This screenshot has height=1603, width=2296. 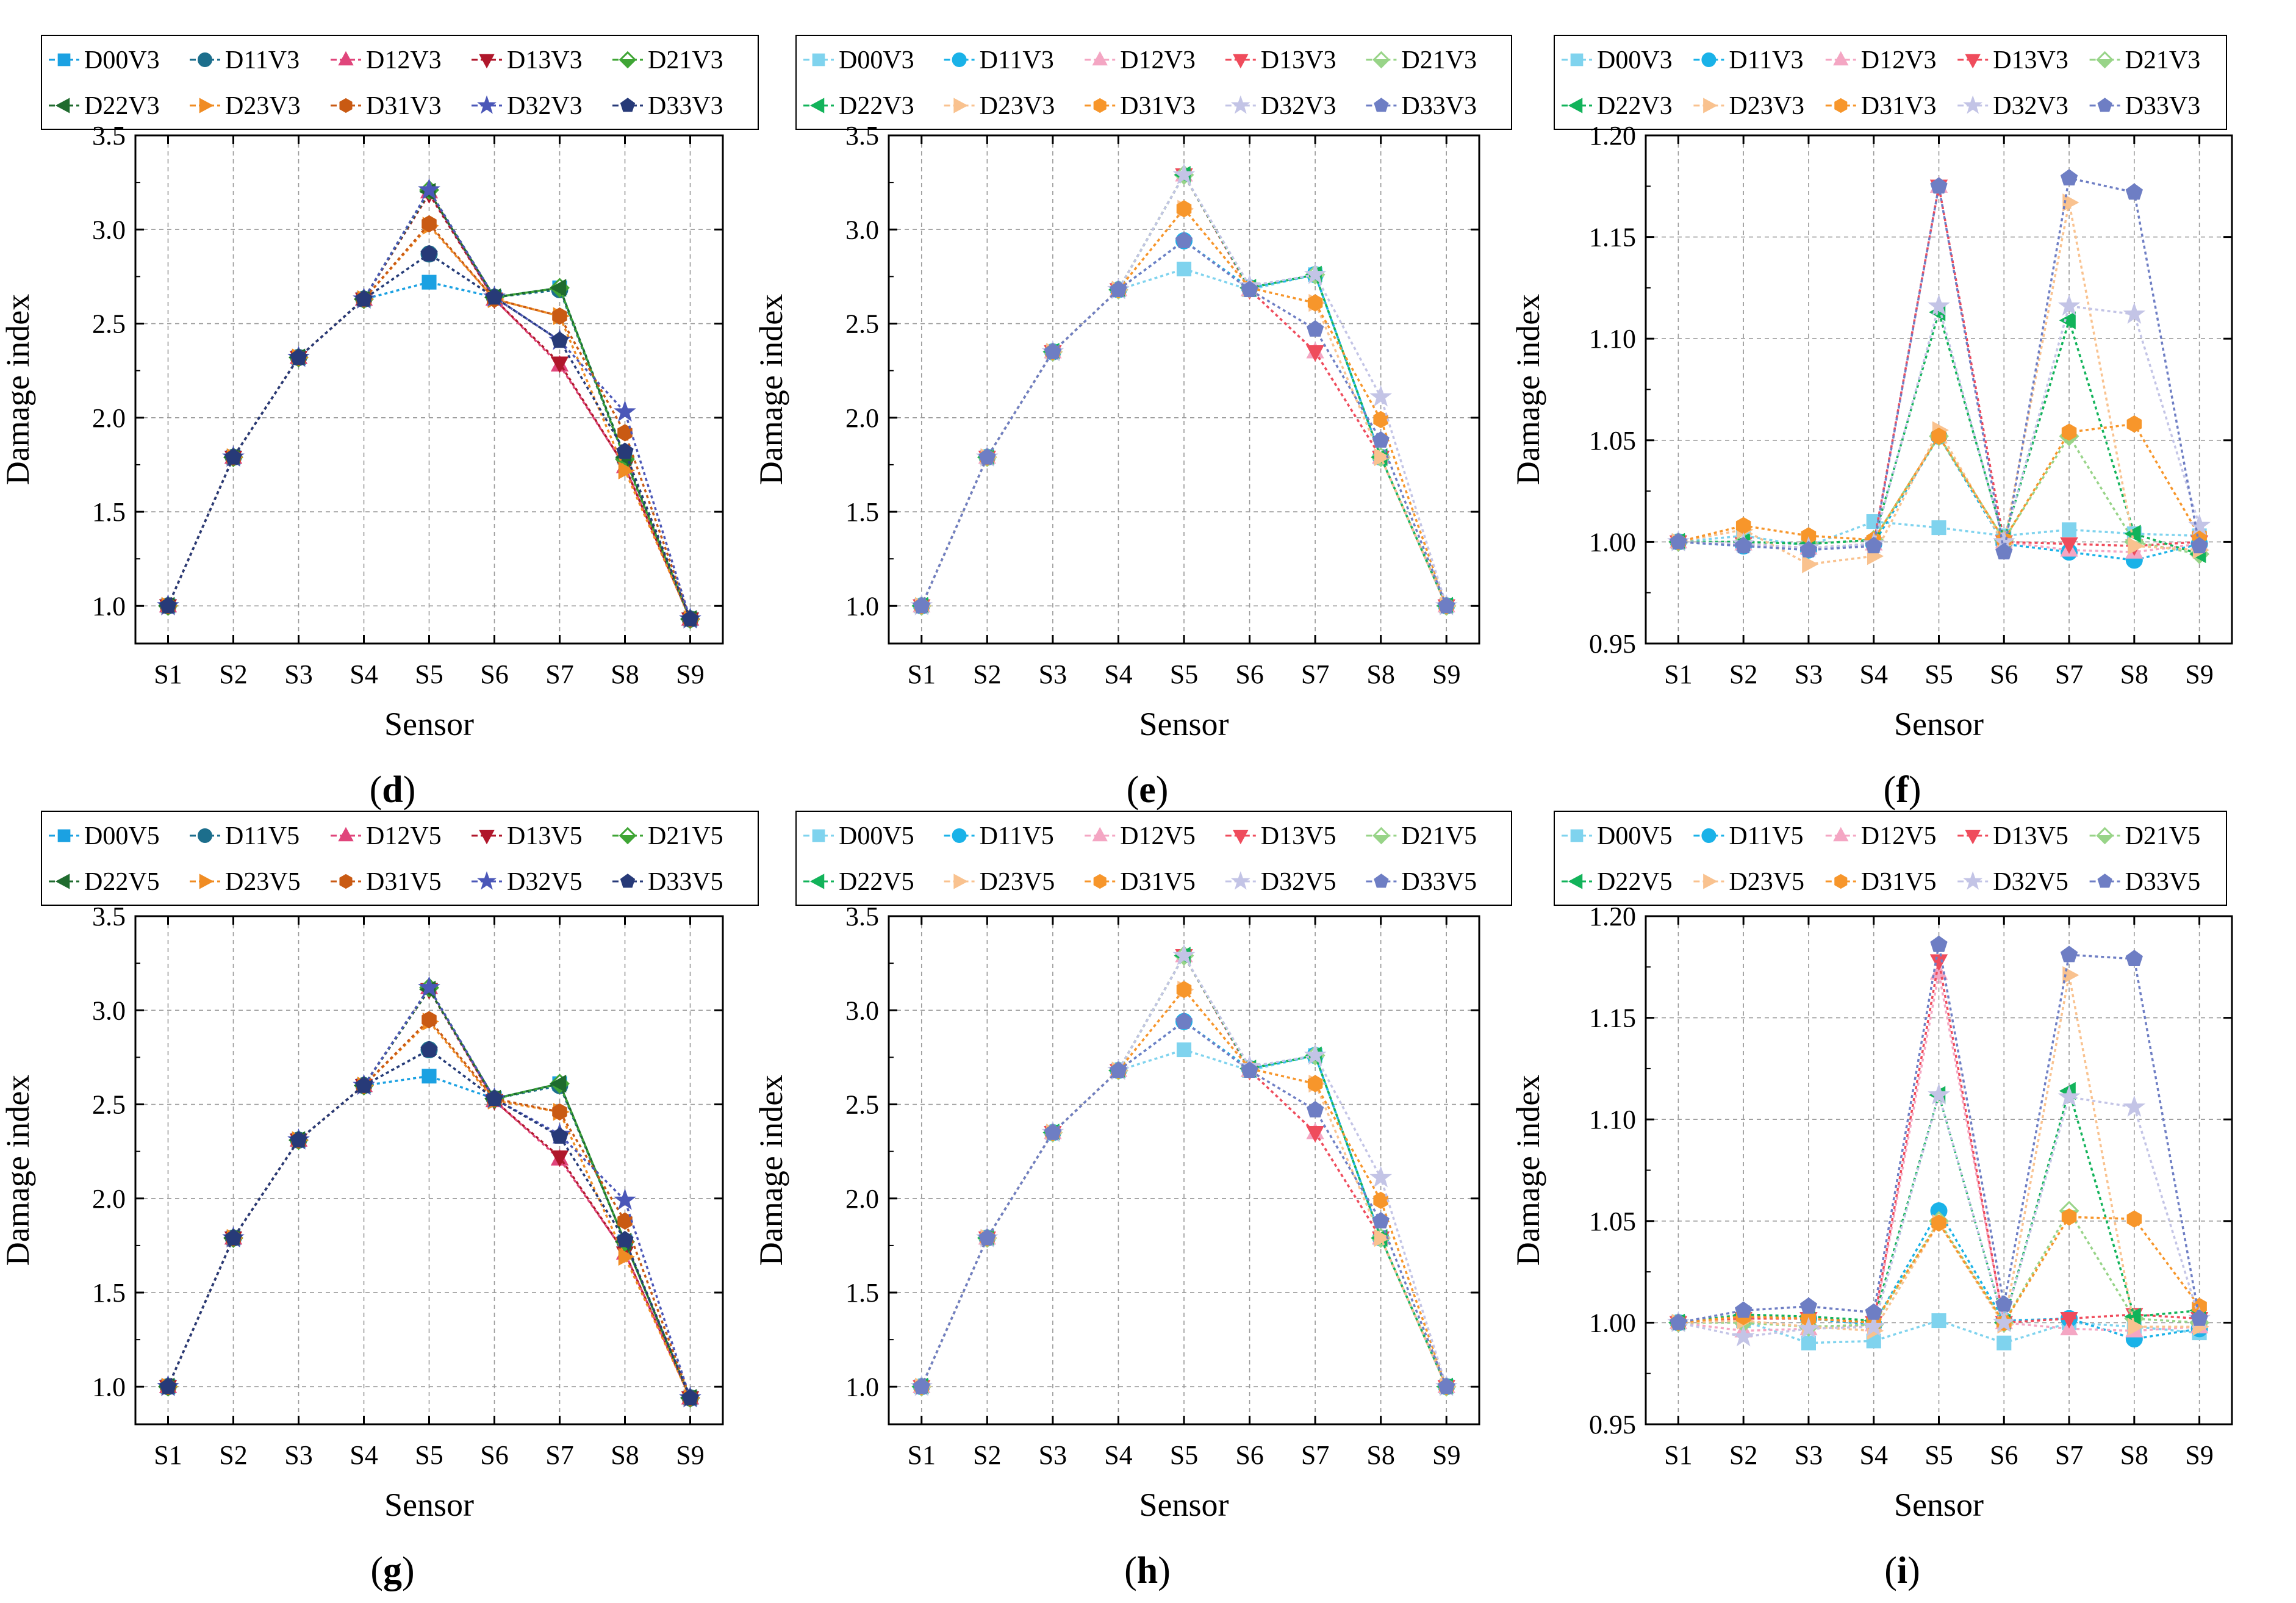 I want to click on y-tick-label: 2.0, so click(x=862, y=1199).